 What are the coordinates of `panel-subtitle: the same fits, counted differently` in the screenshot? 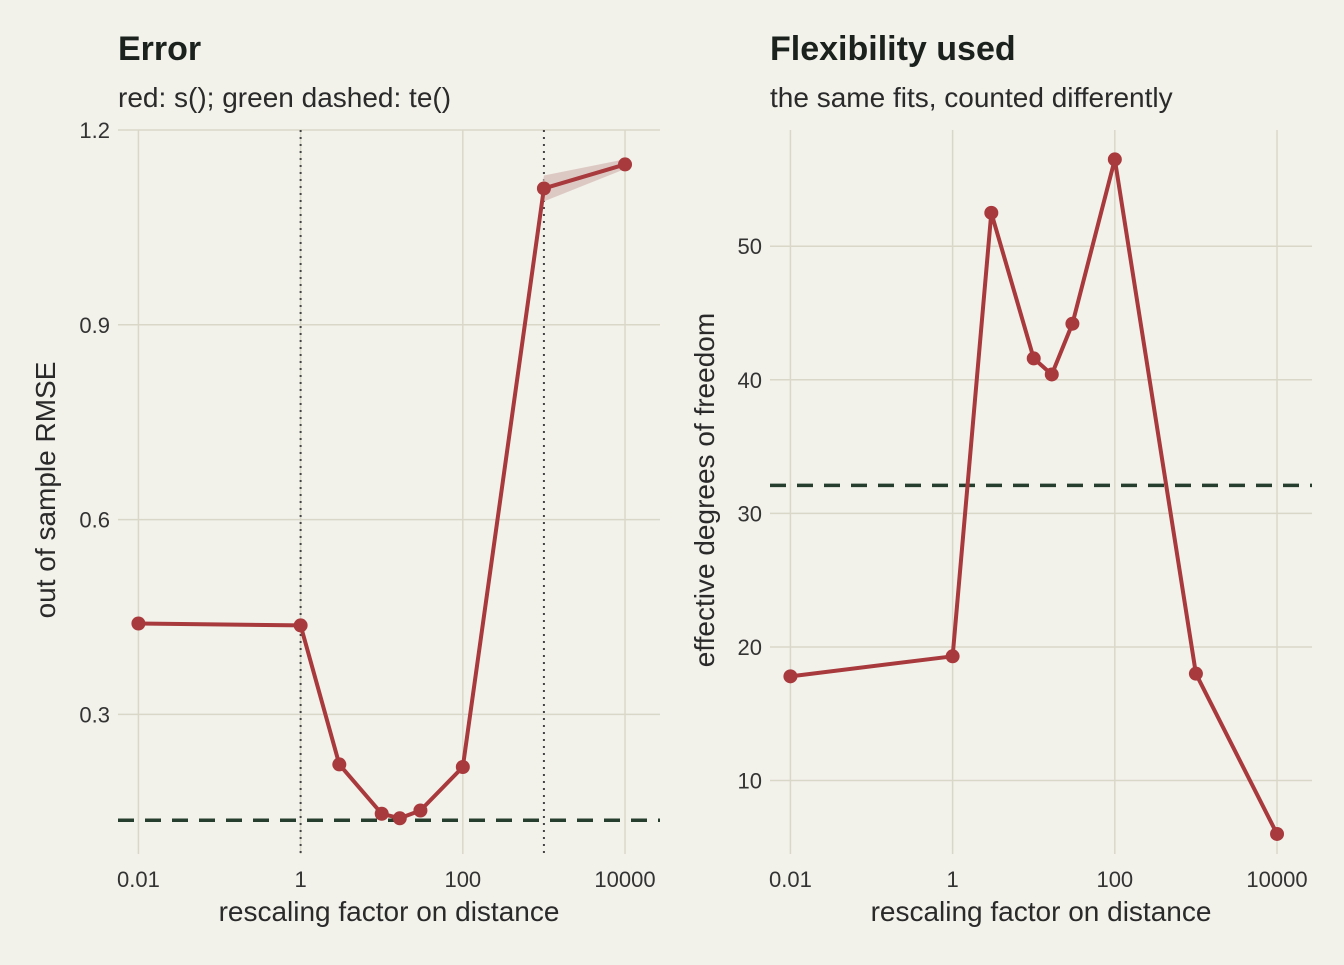 It's located at (971, 97).